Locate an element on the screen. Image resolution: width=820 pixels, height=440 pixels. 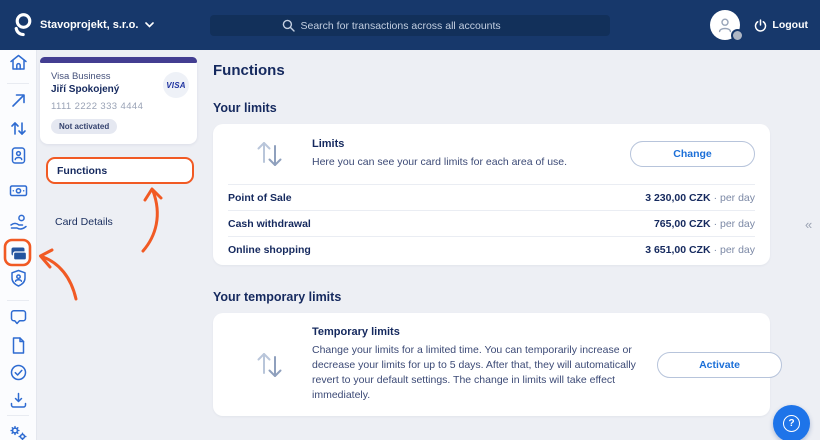
payments-icon is located at coordinates (18, 222).